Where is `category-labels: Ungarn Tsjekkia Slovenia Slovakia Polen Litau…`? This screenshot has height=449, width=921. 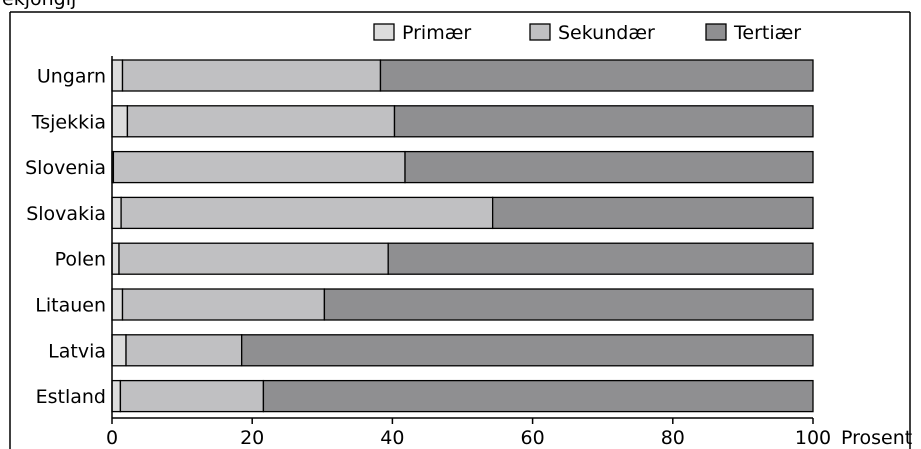 category-labels: Ungarn Tsjekkia Slovenia Slovakia Polen Litau… is located at coordinates (65, 237).